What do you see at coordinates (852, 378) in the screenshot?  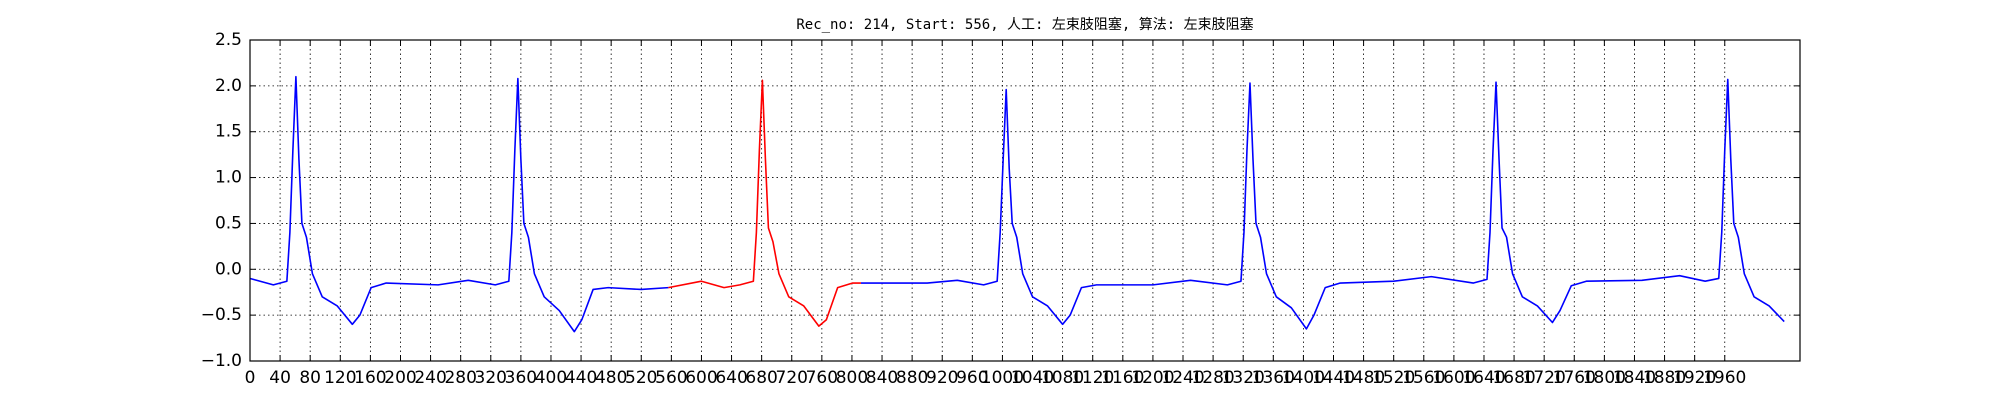 I see `x-tick-label: 800` at bounding box center [852, 378].